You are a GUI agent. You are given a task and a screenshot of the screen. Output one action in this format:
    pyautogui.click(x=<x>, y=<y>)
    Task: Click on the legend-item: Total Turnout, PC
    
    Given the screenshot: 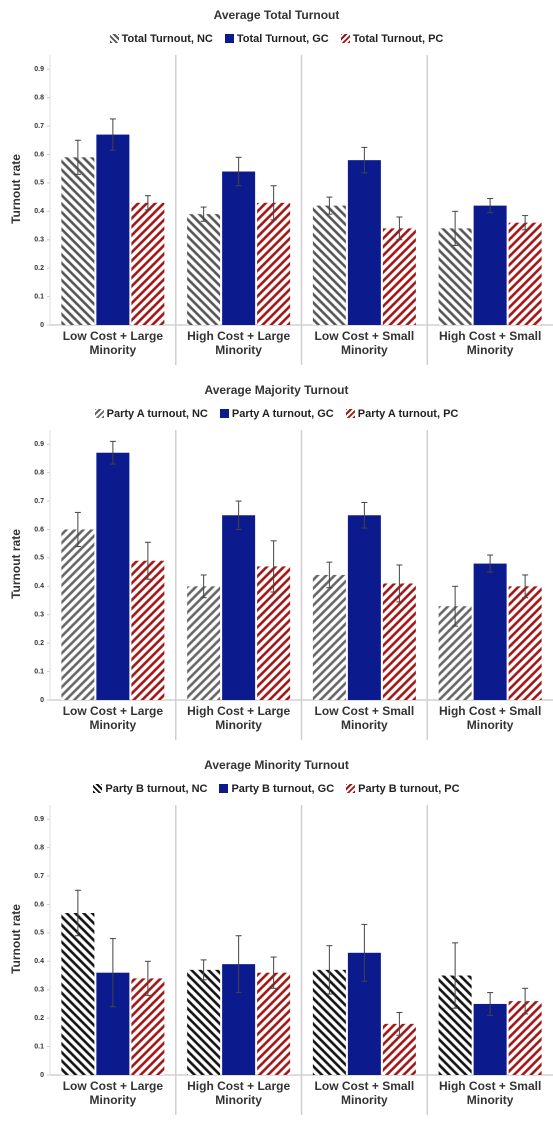 What is the action you would take?
    pyautogui.click(x=392, y=39)
    